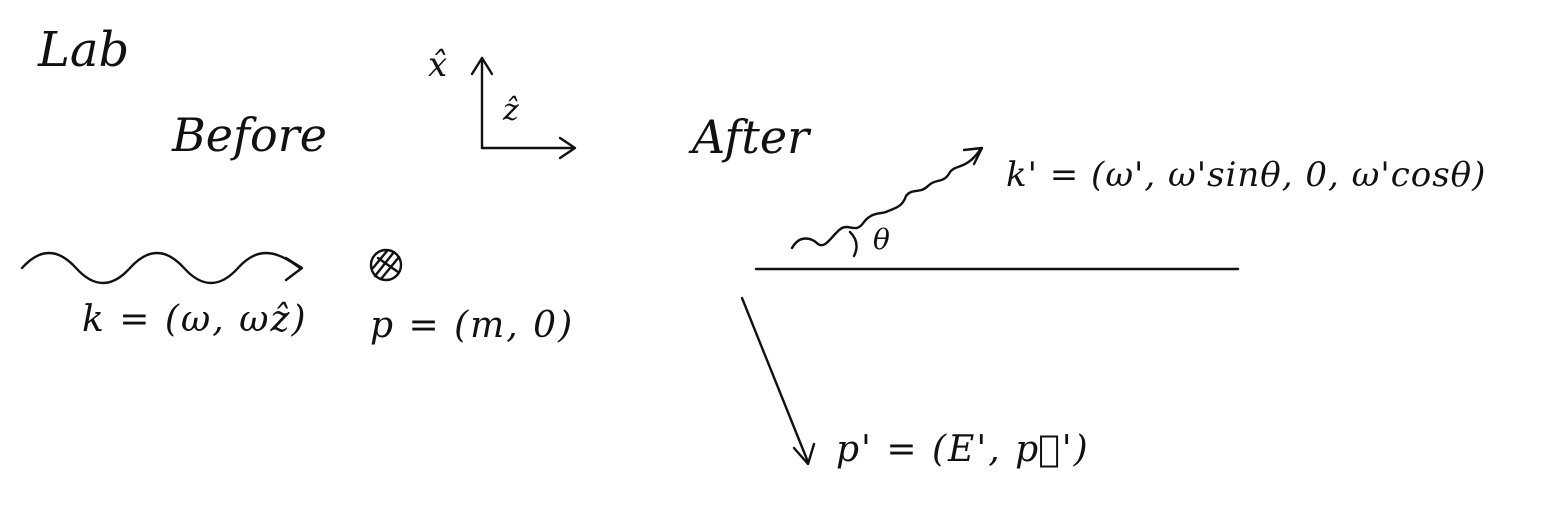  What do you see at coordinates (511, 110) in the screenshot?
I see `z-axis-label: ẑ` at bounding box center [511, 110].